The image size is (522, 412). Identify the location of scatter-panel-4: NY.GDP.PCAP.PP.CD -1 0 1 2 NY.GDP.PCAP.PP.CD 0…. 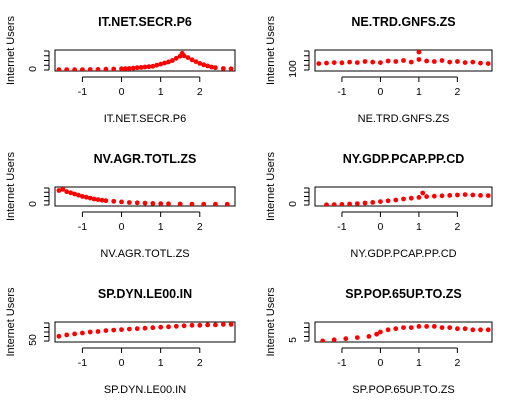
(379, 205).